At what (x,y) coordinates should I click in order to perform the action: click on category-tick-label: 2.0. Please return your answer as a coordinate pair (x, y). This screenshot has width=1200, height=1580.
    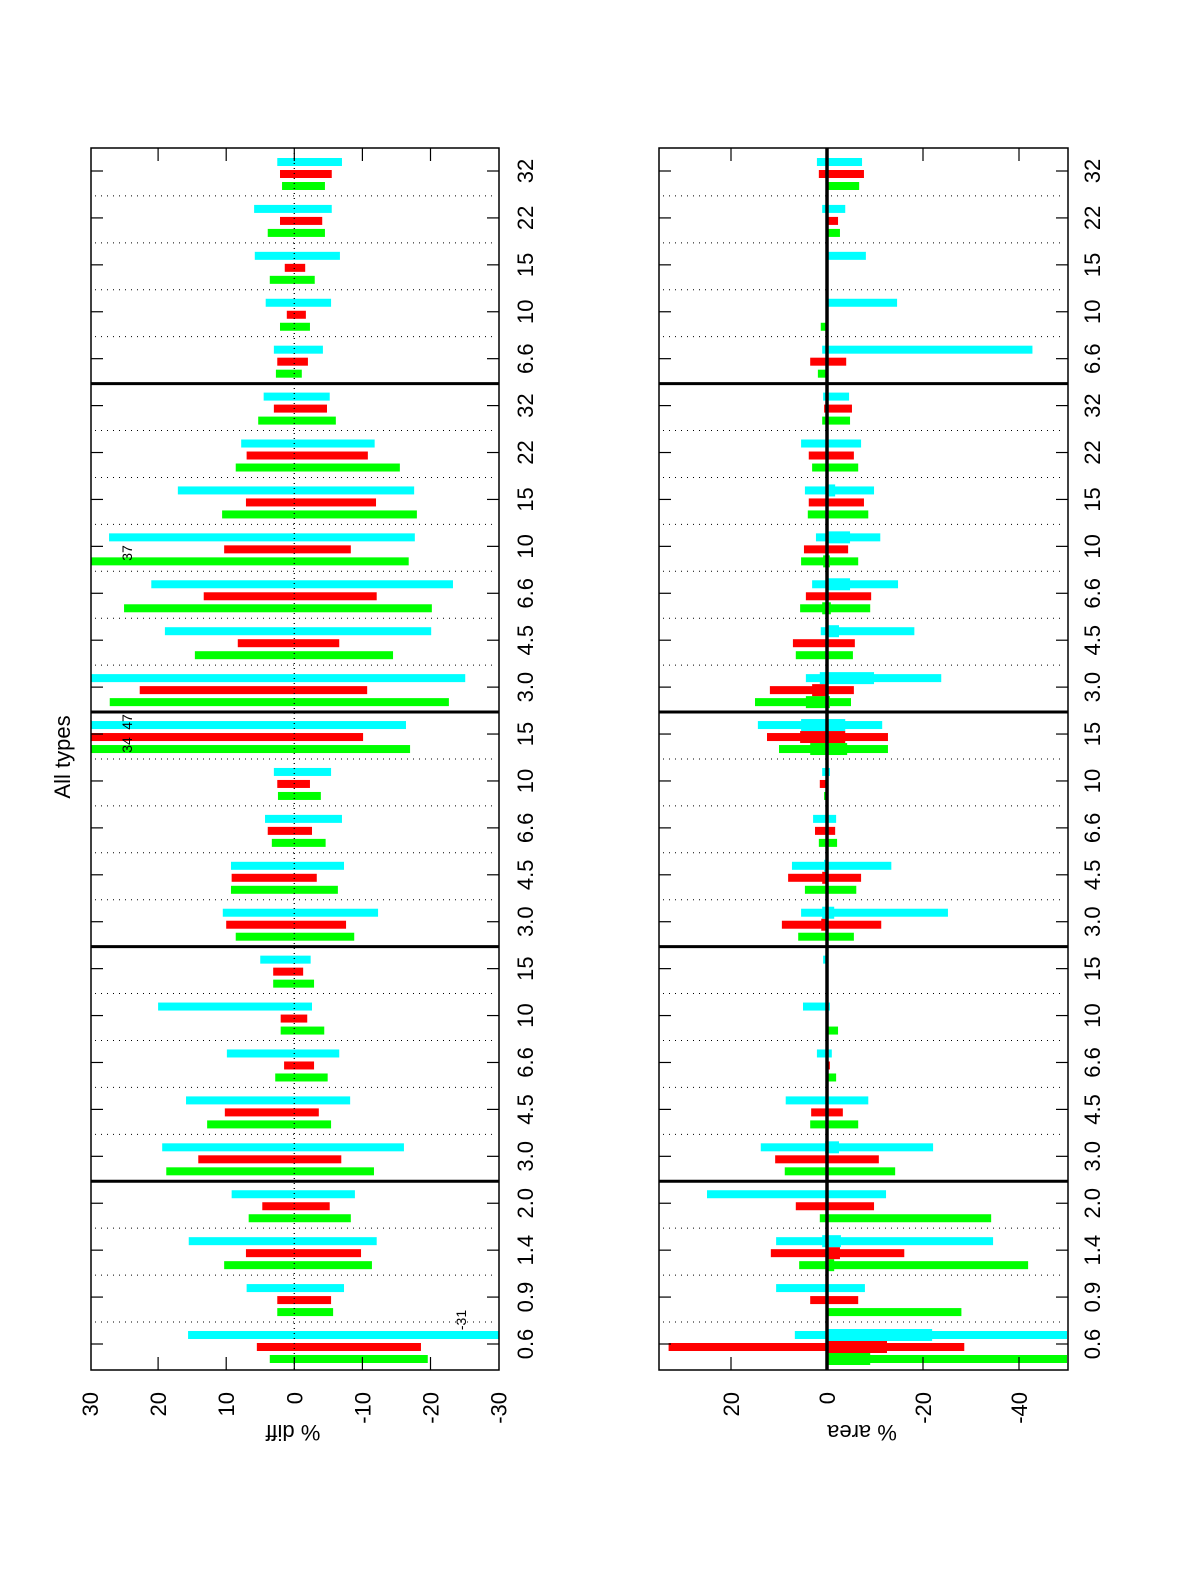
    Looking at the image, I should click on (1092, 1203).